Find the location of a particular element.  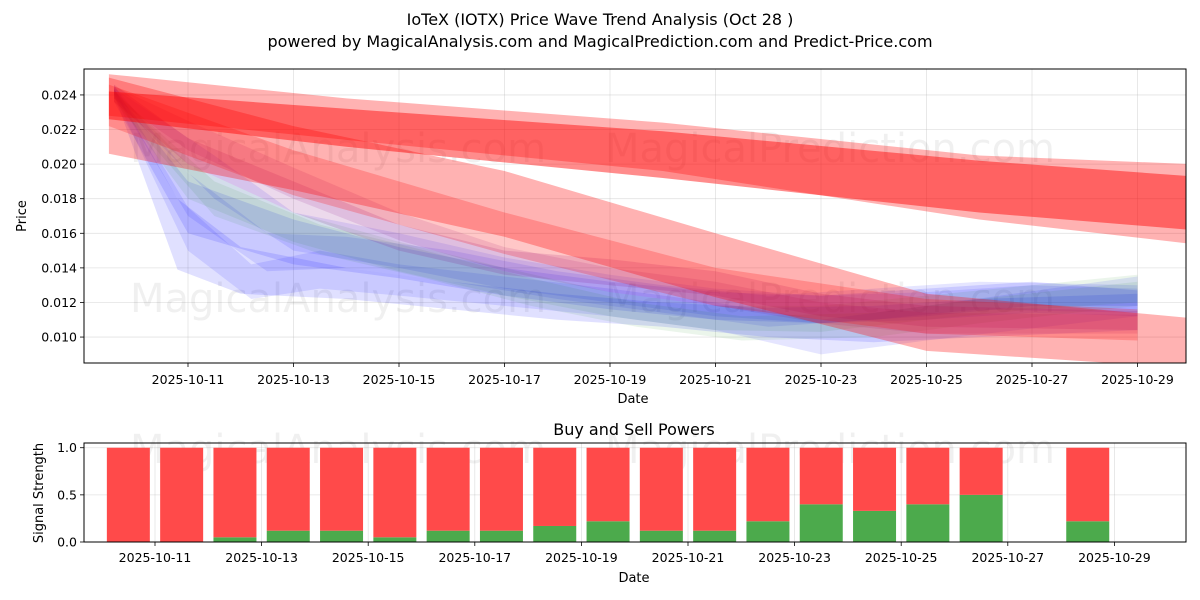

price-x-tick-label: 2025-10-25 is located at coordinates (926, 379).